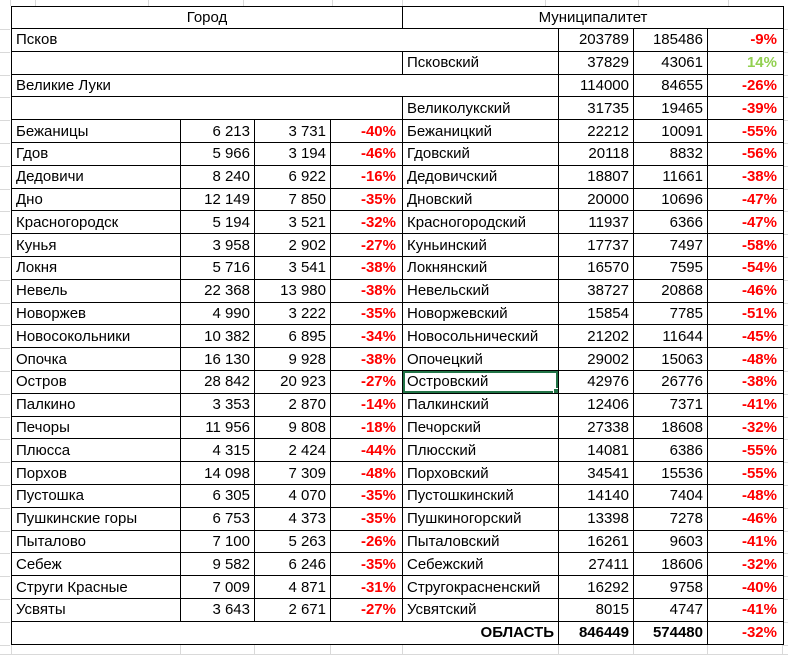  What do you see at coordinates (96, 541) in the screenshot?
I see `cell-city-name: Пыталово` at bounding box center [96, 541].